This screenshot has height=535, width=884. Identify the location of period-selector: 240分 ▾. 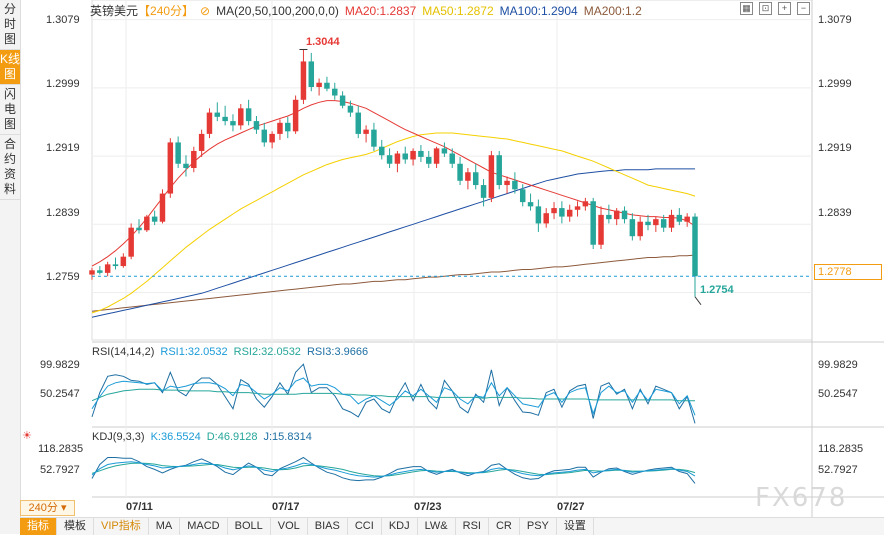
(47, 508).